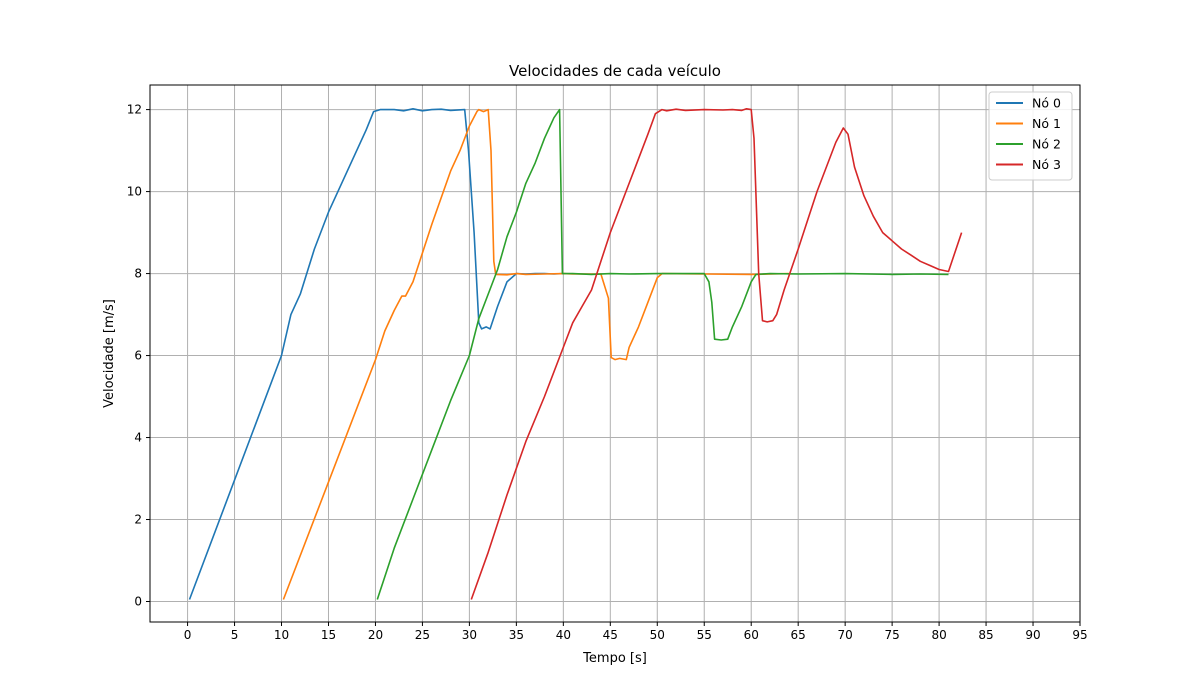 This screenshot has height=700, width=1200. Describe the element at coordinates (109, 353) in the screenshot. I see `y-axis-title: Velocidade [m/s]` at that location.